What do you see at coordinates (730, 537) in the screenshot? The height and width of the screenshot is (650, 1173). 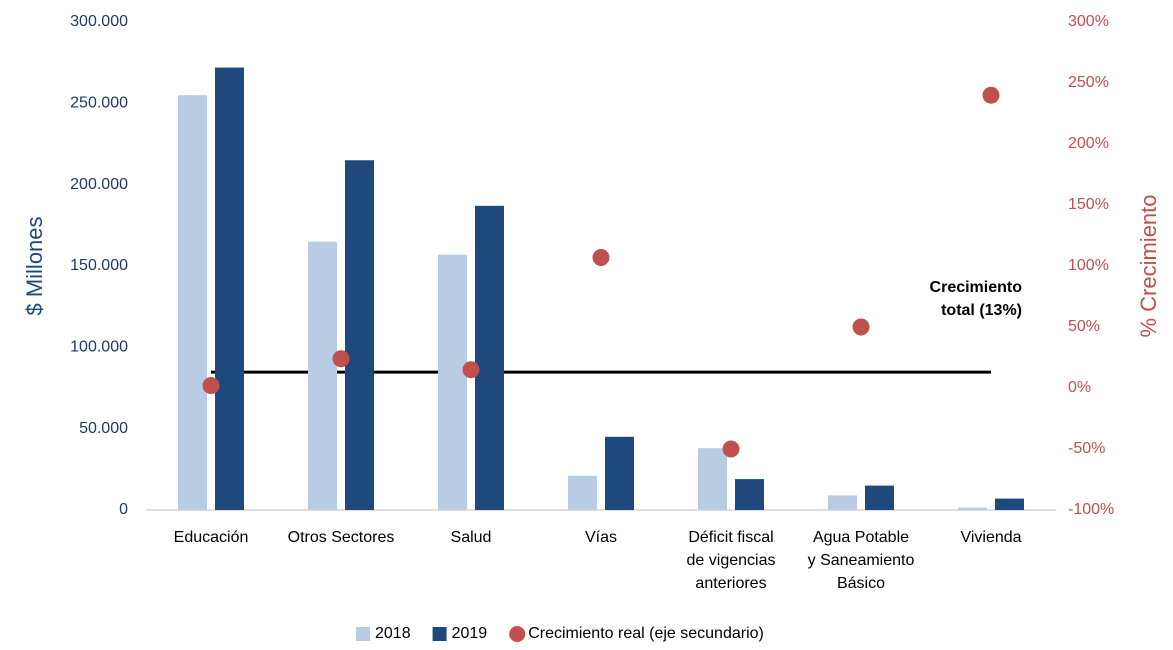 I see `x-tick-label: Déficit fiscal` at bounding box center [730, 537].